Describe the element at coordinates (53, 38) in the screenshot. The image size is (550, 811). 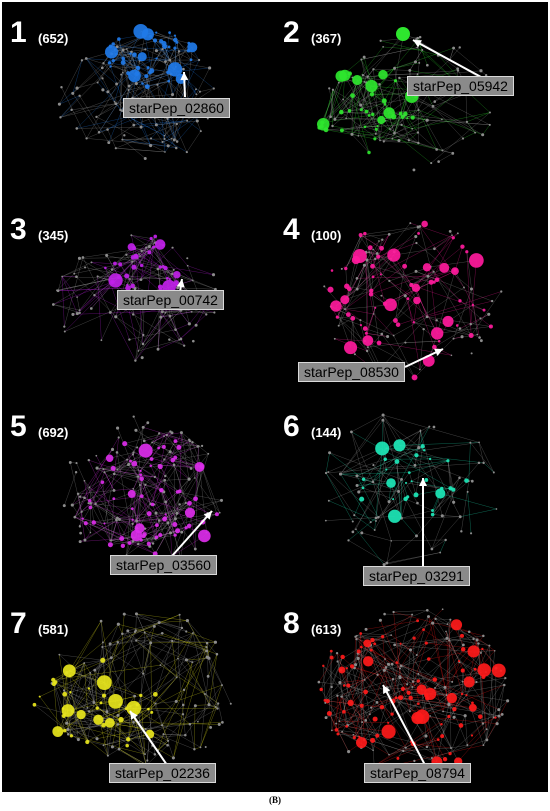
I see `node-count: (652)` at that location.